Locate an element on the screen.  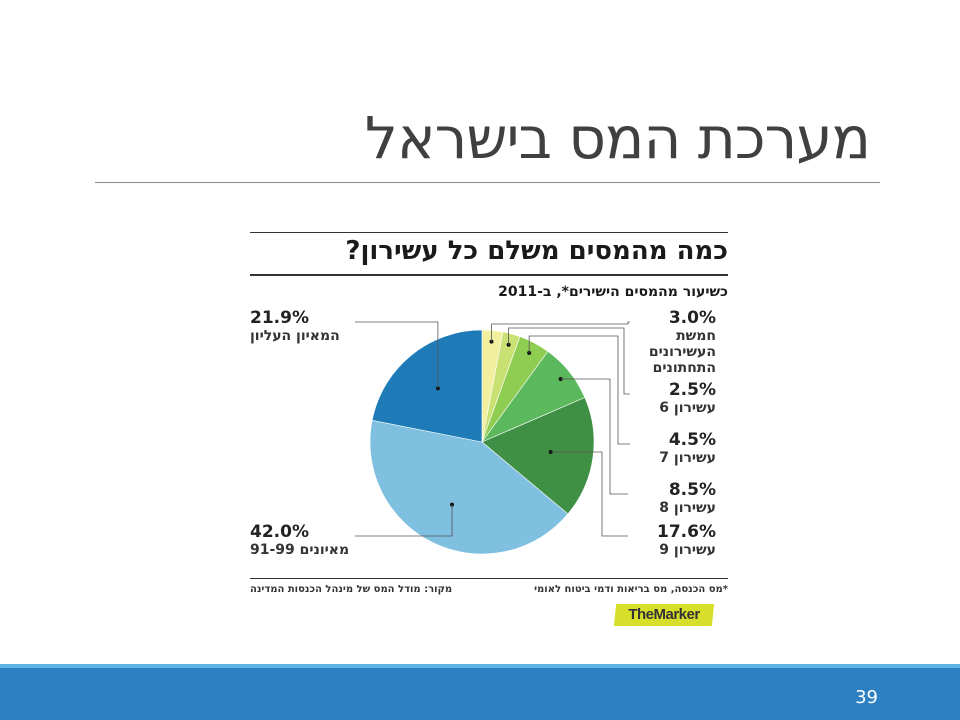
page-number: 39 is located at coordinates (866, 697).